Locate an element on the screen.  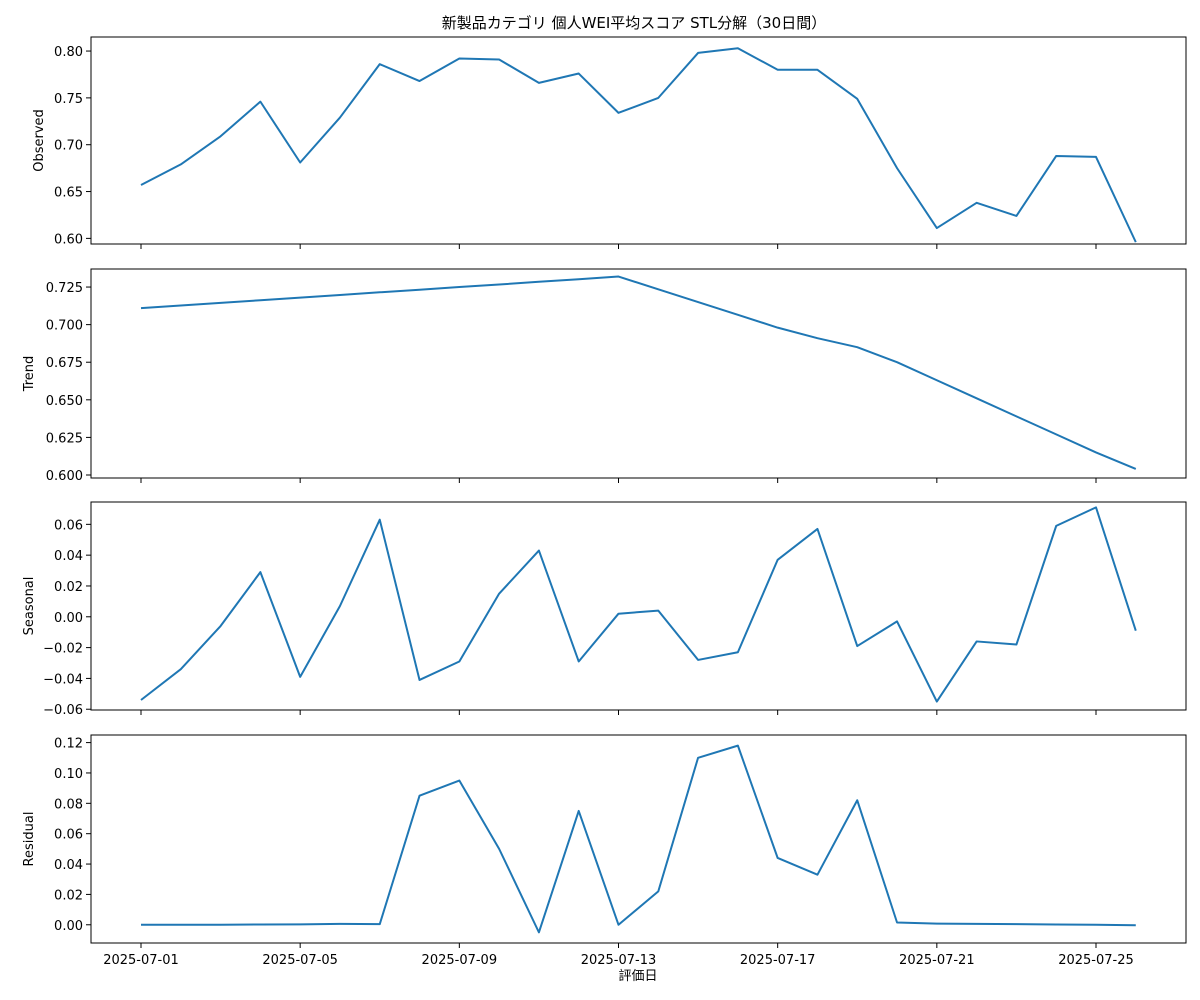
y-tick-label: 0.80 is located at coordinates (68, 52).